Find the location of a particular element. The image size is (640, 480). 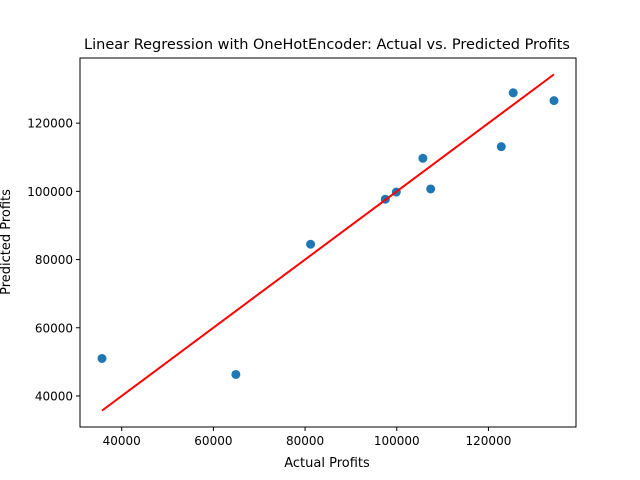

x-axis-ticks: 40000 60000 80000 100000 120000 is located at coordinates (307, 437).